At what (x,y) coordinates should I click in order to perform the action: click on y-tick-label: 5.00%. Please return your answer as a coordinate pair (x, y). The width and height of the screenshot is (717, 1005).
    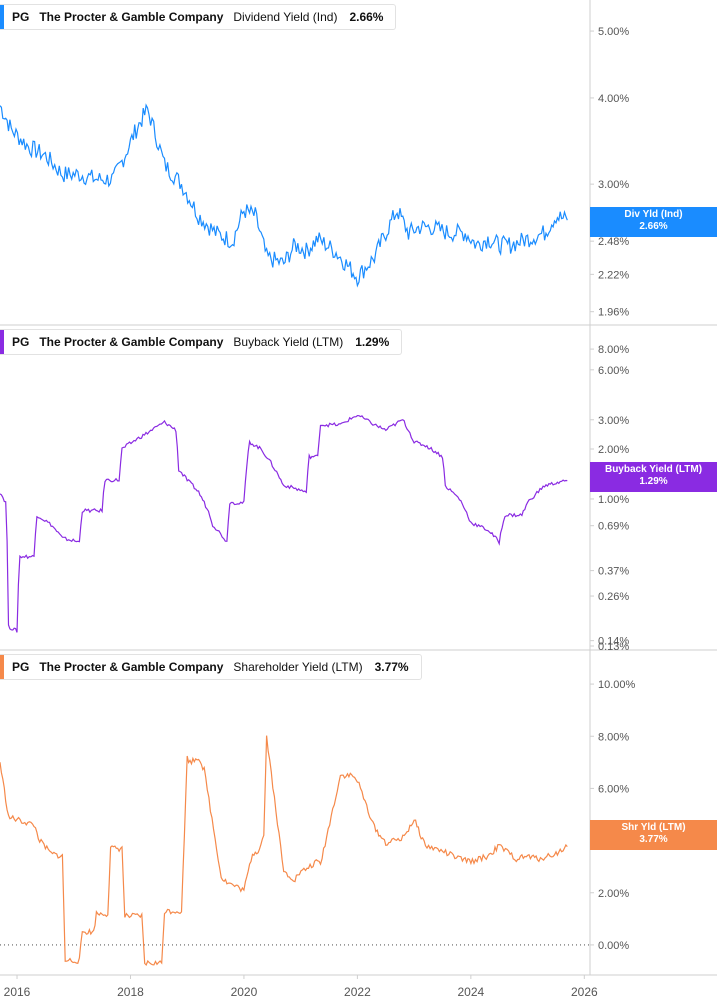
    Looking at the image, I should click on (613, 32).